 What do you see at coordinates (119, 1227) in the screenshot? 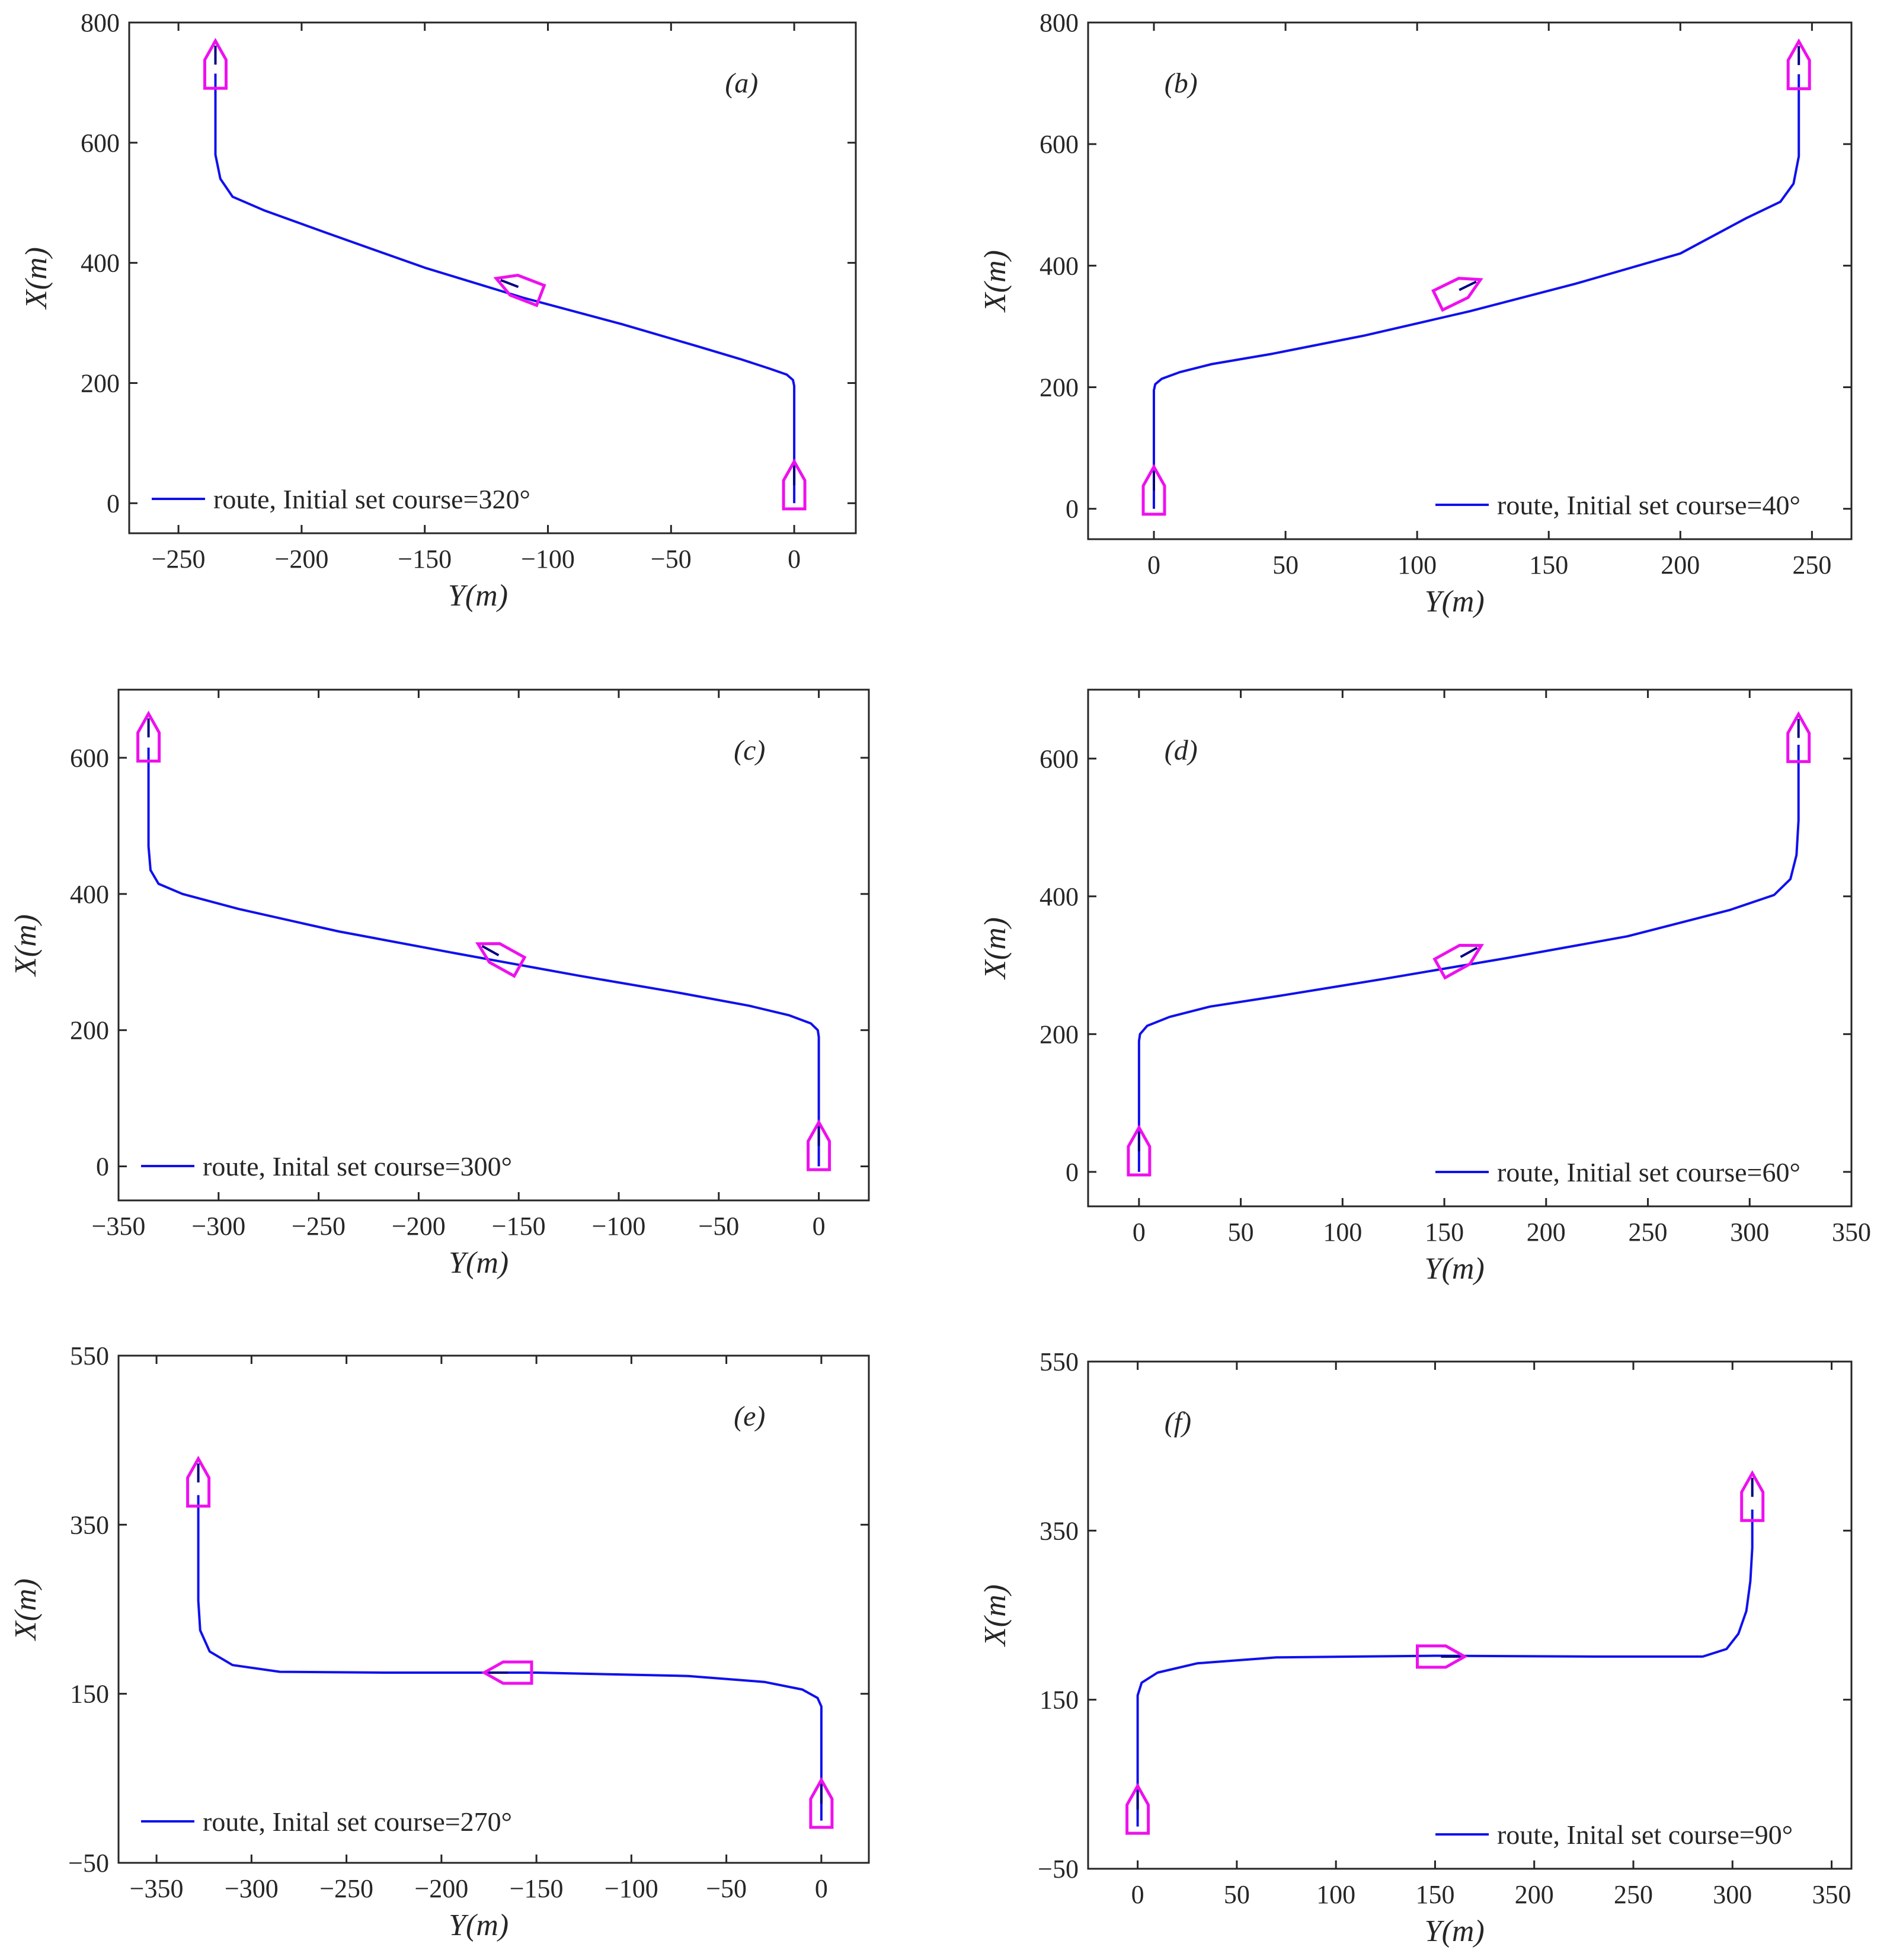
I see `x-tick-label: −350` at bounding box center [119, 1227].